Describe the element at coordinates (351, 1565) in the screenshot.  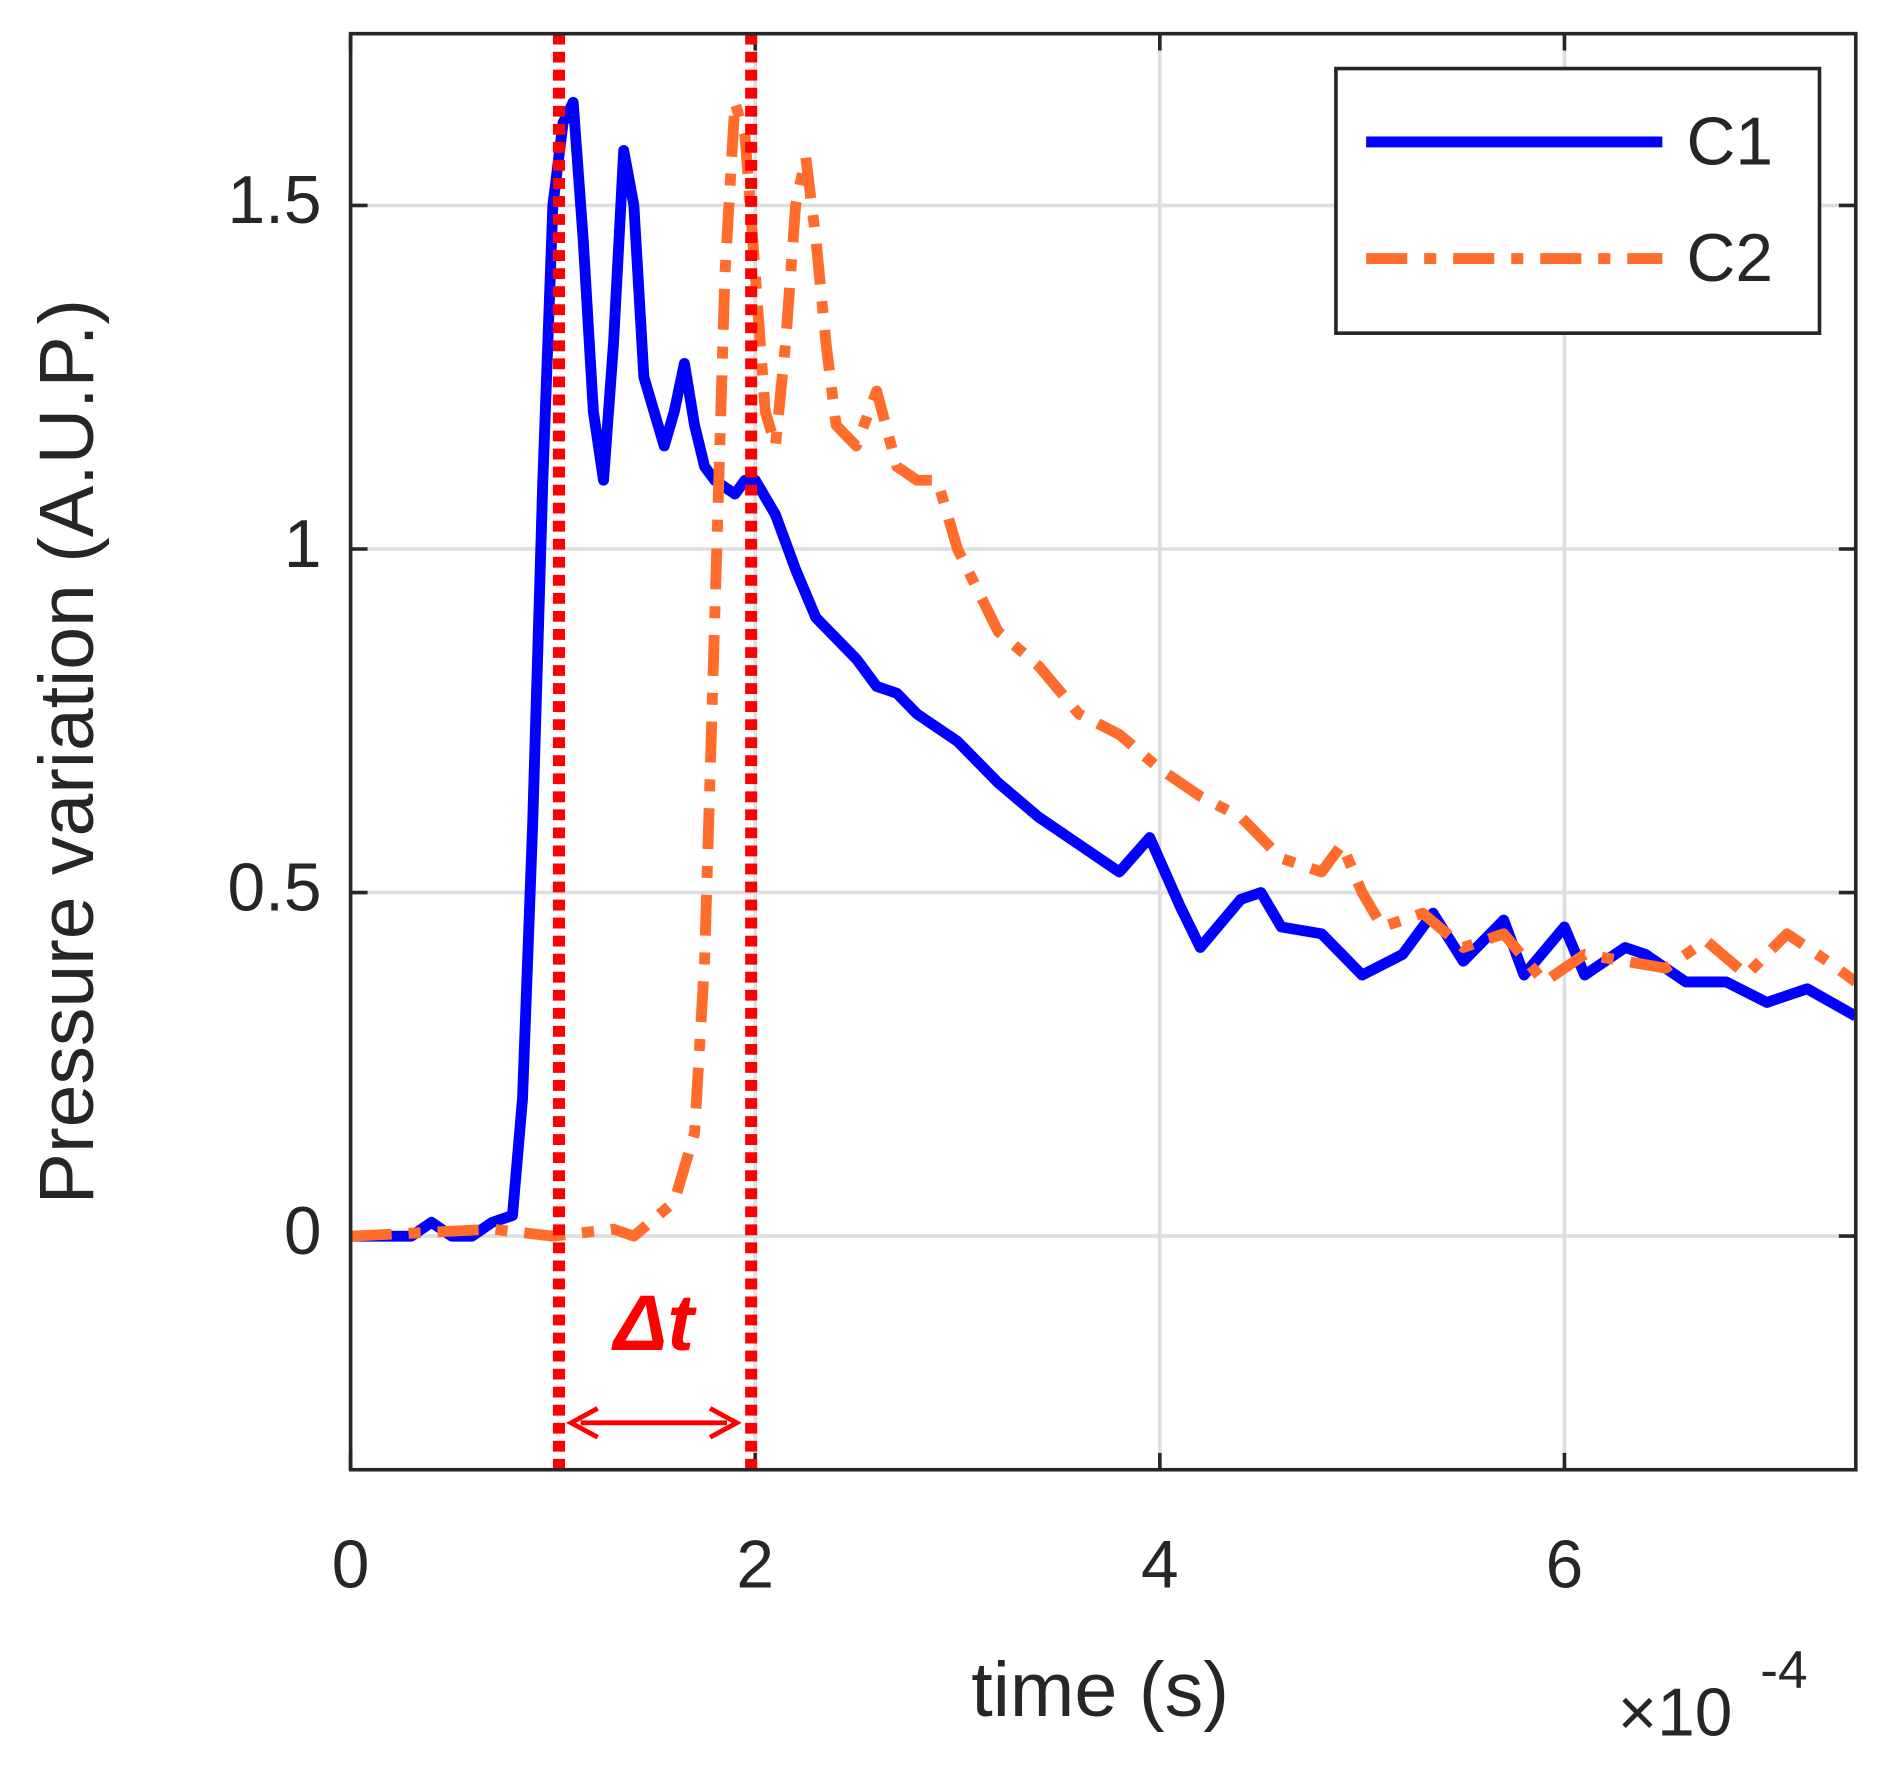
I see `x-tick-label: 0` at that location.